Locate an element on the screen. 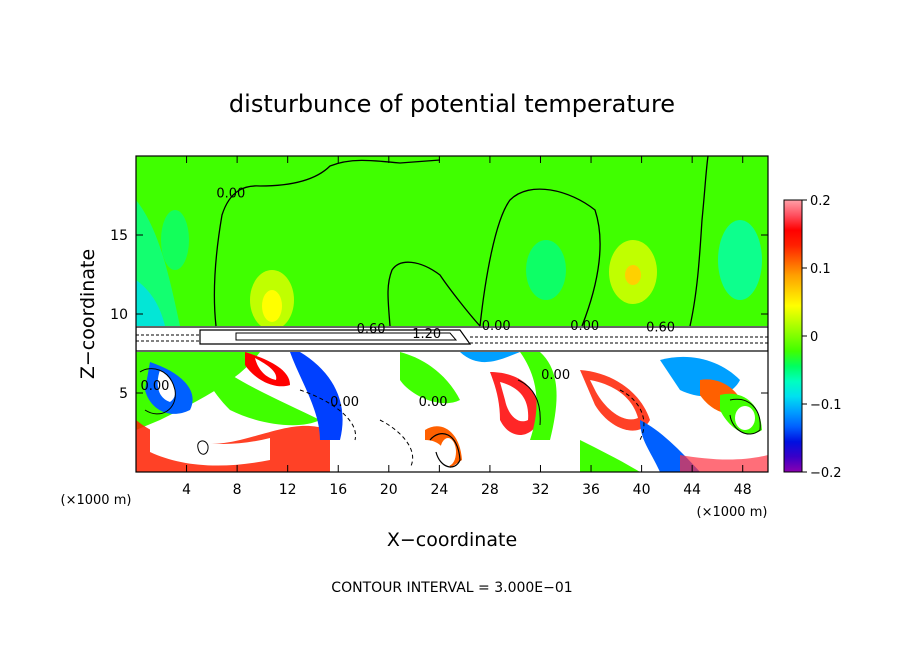  colorbar-tick-label: −0.2 is located at coordinates (826, 473).